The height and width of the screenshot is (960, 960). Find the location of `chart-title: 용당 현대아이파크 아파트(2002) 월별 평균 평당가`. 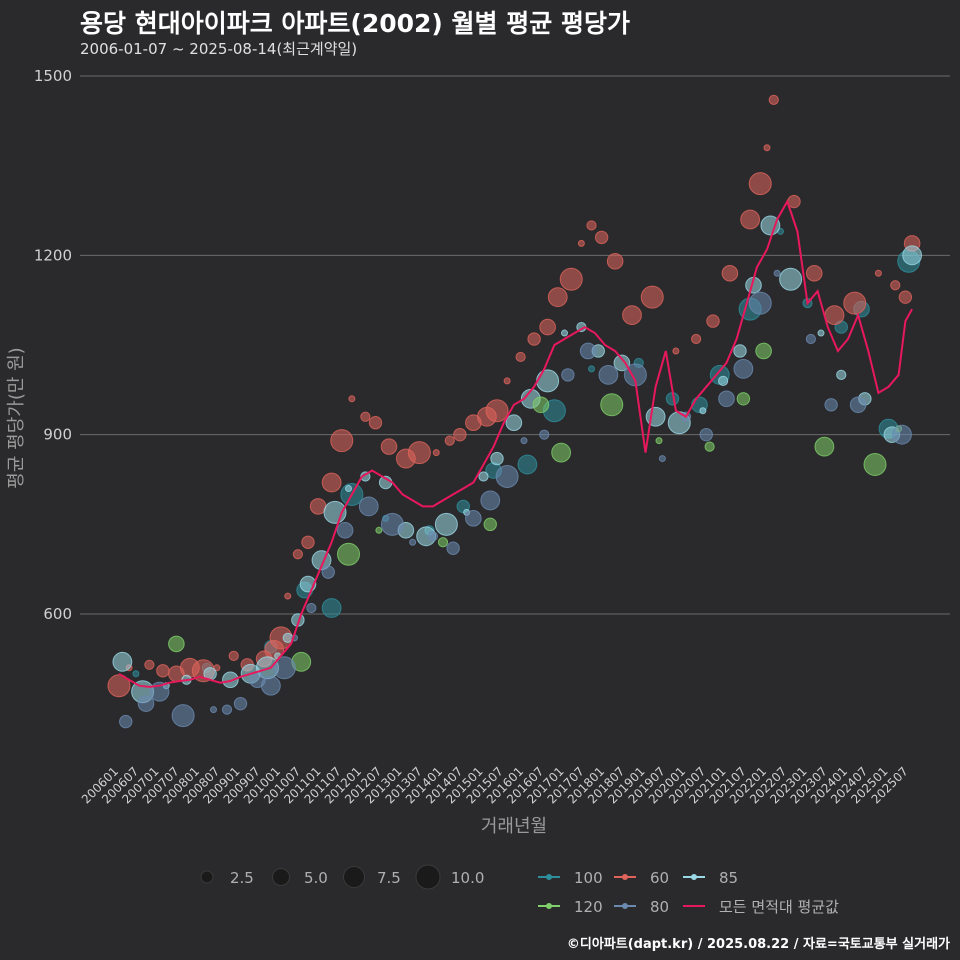

chart-title: 용당 현대아이파크 아파트(2002) 월별 평균 평당가 is located at coordinates (355, 23).